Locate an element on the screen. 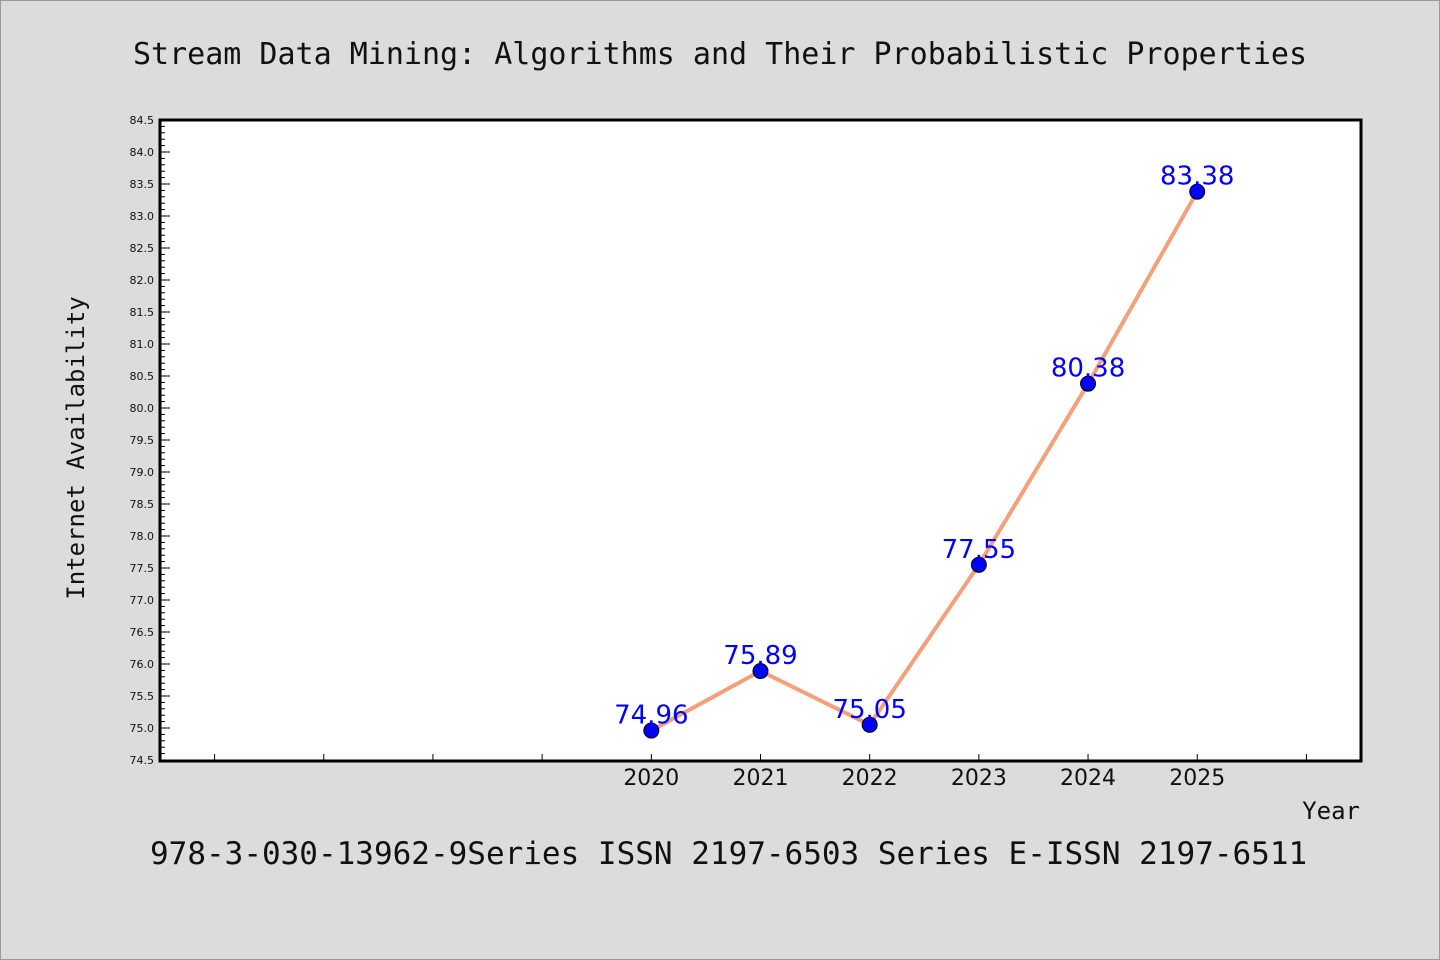  y-tick-label: 76.0 is located at coordinates (142, 664).